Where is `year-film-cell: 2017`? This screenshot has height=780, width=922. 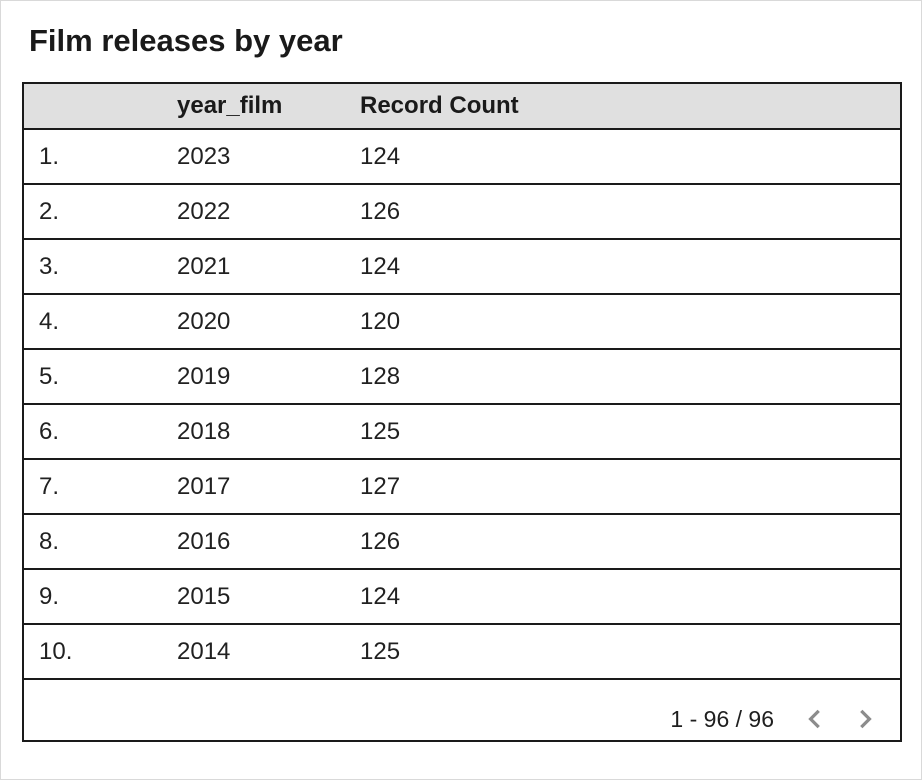 year-film-cell: 2017 is located at coordinates (204, 486).